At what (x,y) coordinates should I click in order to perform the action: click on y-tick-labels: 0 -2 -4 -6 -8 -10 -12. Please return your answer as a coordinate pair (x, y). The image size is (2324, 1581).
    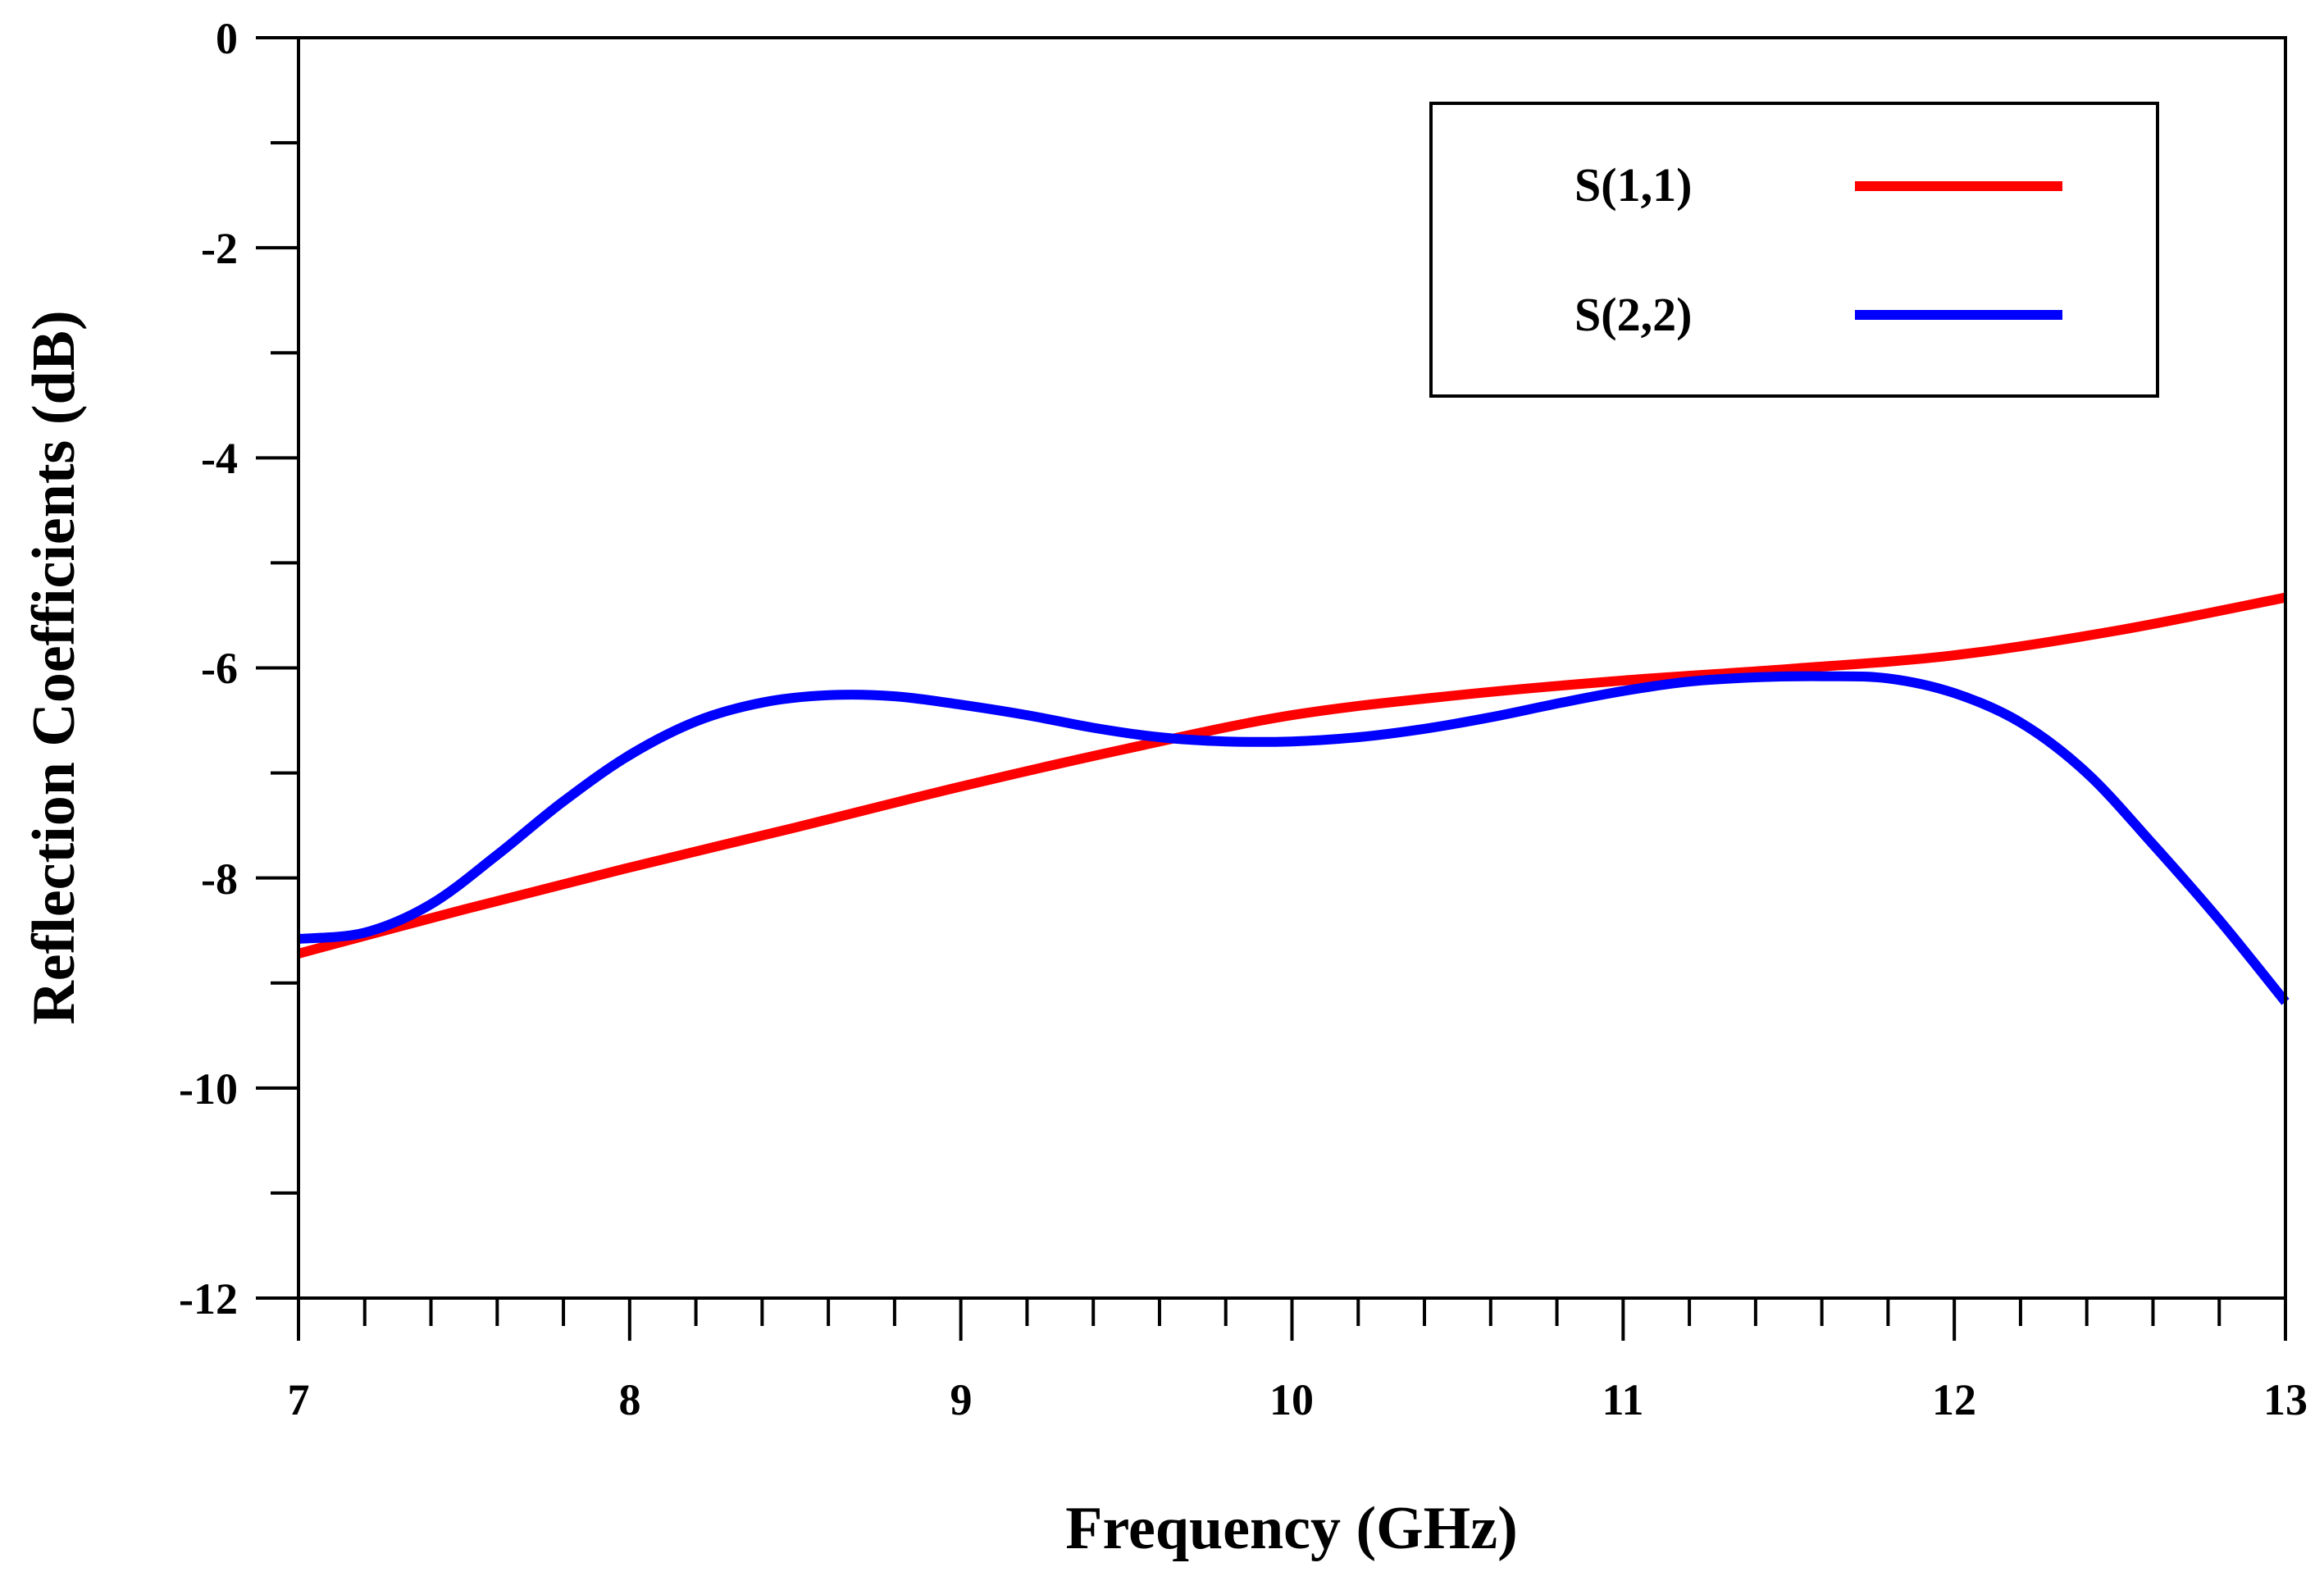
    Looking at the image, I should click on (208, 669).